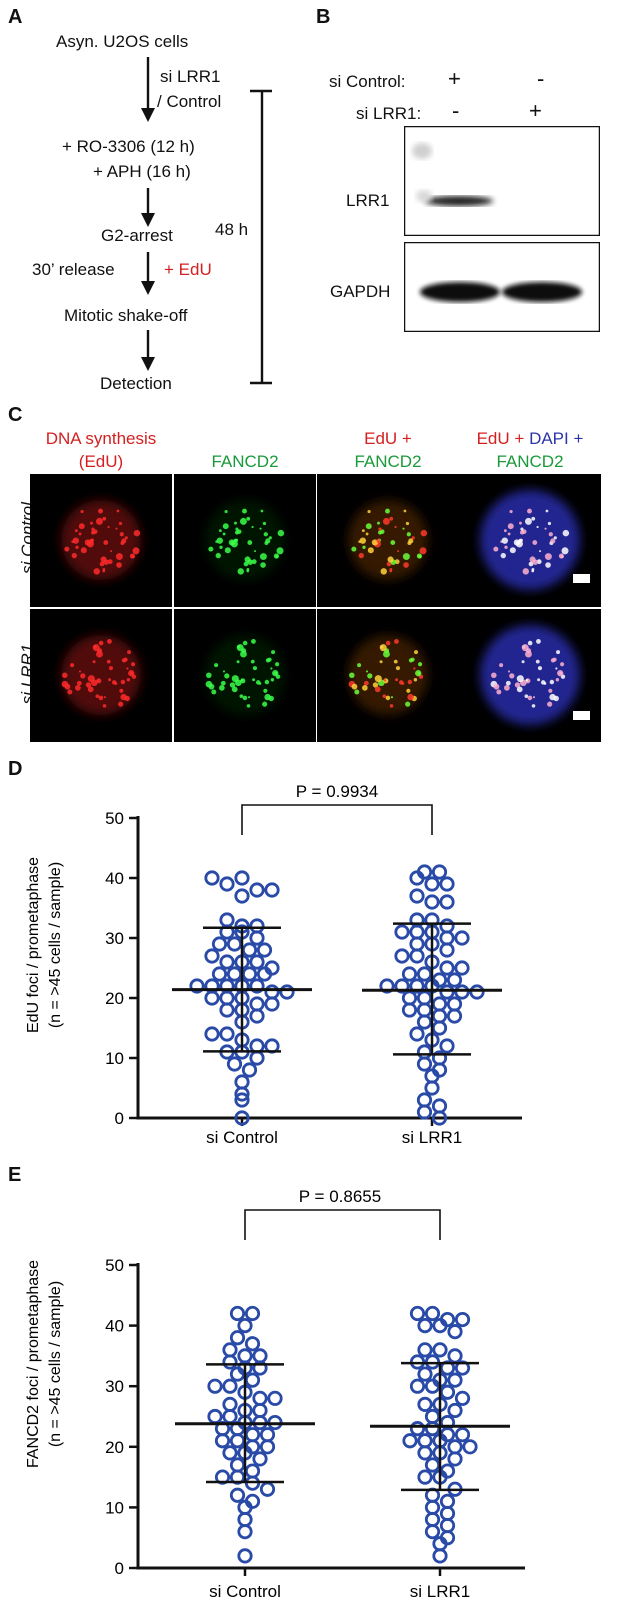 Image resolution: width=617 pixels, height=1616 pixels. What do you see at coordinates (242, 1137) in the screenshot?
I see `chart-edu-xlabel-control: si Control` at bounding box center [242, 1137].